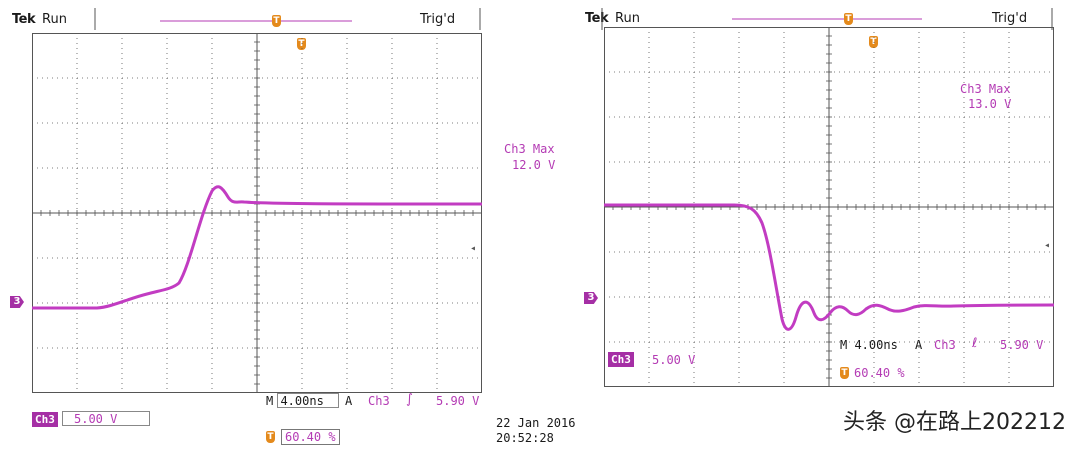 The height and width of the screenshot is (452, 1080). What do you see at coordinates (409, 399) in the screenshot?
I see `rising-edge-icon: ∫` at bounding box center [409, 399].